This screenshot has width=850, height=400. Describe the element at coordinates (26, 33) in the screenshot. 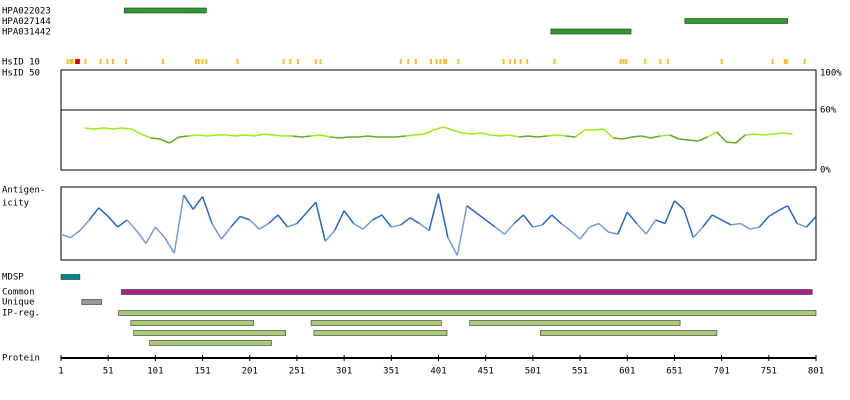

I see `antibody-label: HPA031442` at that location.